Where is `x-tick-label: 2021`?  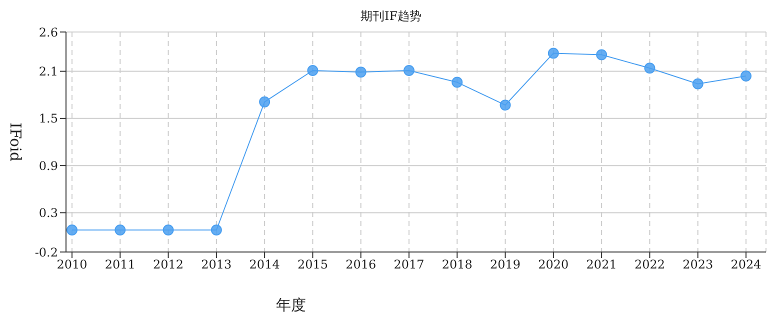
x-tick-label: 2021 is located at coordinates (601, 265).